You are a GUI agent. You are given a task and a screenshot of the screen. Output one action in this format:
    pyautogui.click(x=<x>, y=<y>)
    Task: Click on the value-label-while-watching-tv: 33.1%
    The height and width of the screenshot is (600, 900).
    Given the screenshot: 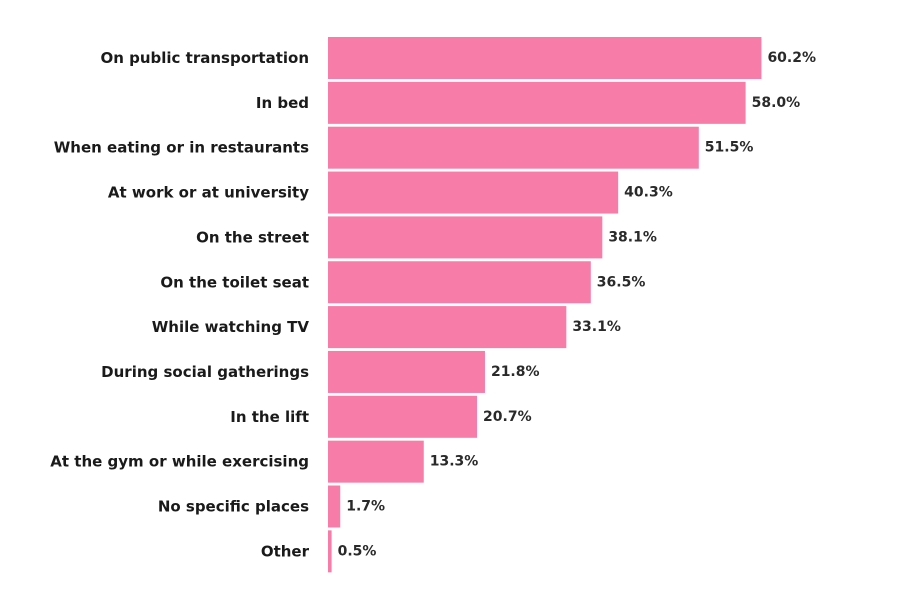 What is the action you would take?
    pyautogui.click(x=596, y=327)
    